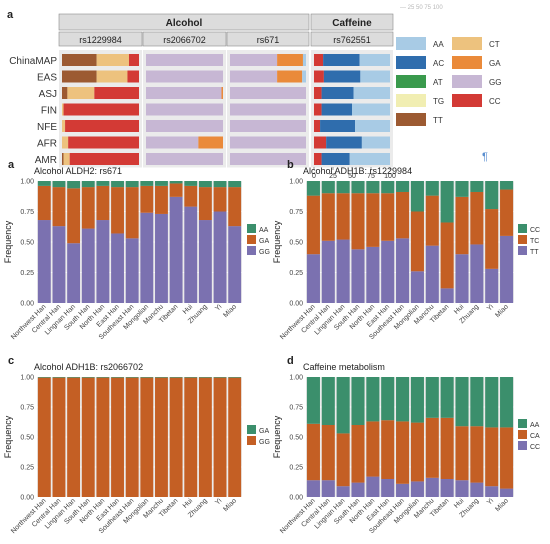 The width and height of the screenshot is (550, 544). Describe the element at coordinates (88, 367) in the screenshot. I see `panel-title: Alcohol ADH1B: rs2066702` at that location.